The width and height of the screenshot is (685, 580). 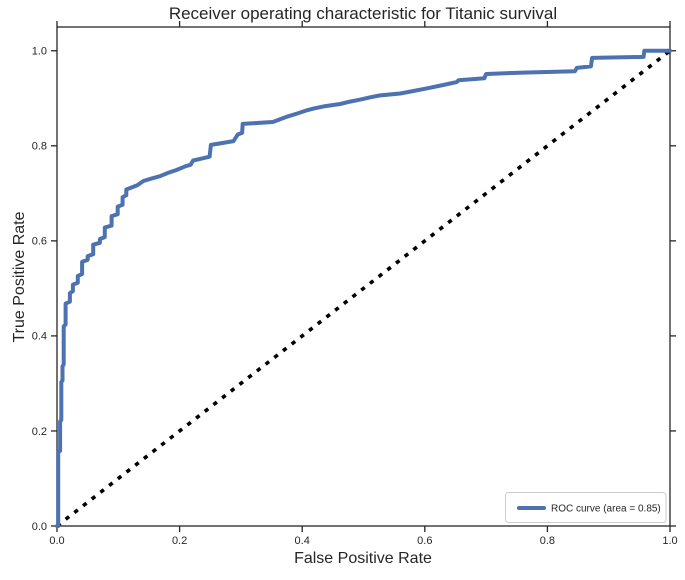 I want to click on y-tick-label: 1.0, so click(x=39, y=52).